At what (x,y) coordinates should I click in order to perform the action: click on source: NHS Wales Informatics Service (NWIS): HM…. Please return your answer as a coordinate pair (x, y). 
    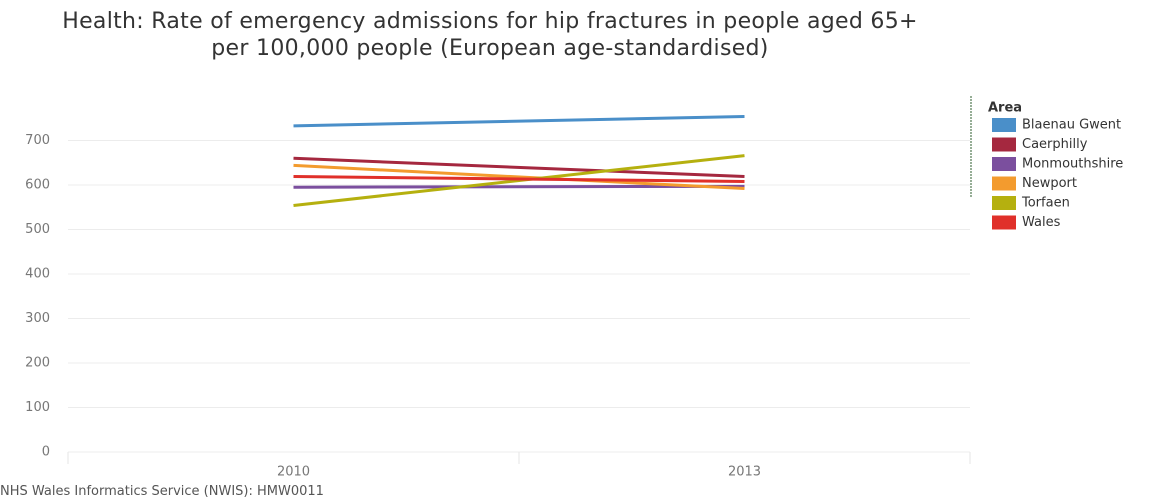
    Looking at the image, I should click on (162, 491).